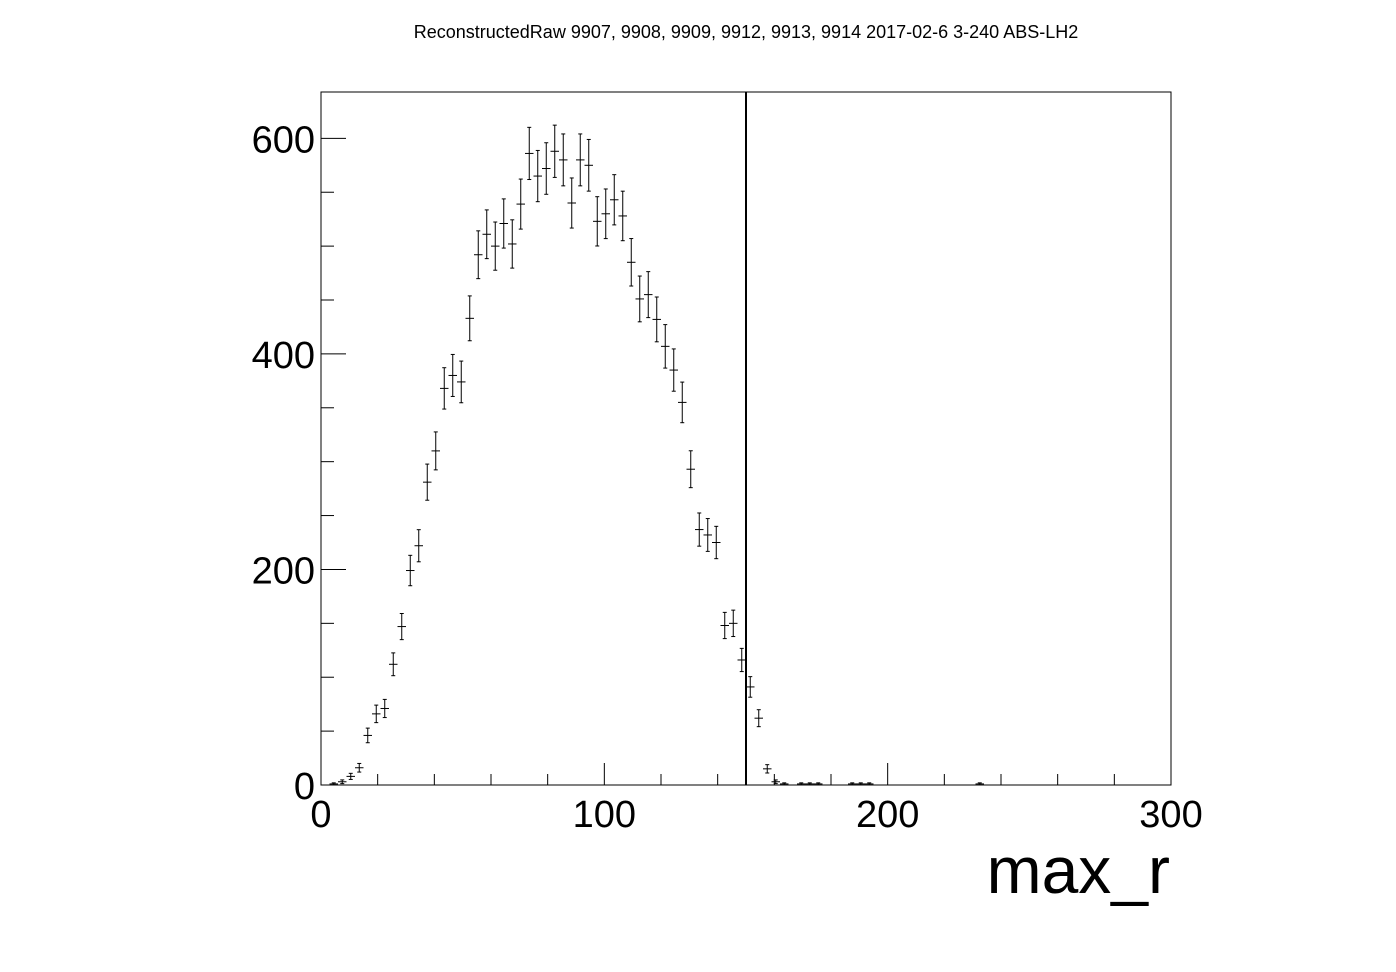  What do you see at coordinates (604, 815) in the screenshot?
I see `x-tick-label: 100` at bounding box center [604, 815].